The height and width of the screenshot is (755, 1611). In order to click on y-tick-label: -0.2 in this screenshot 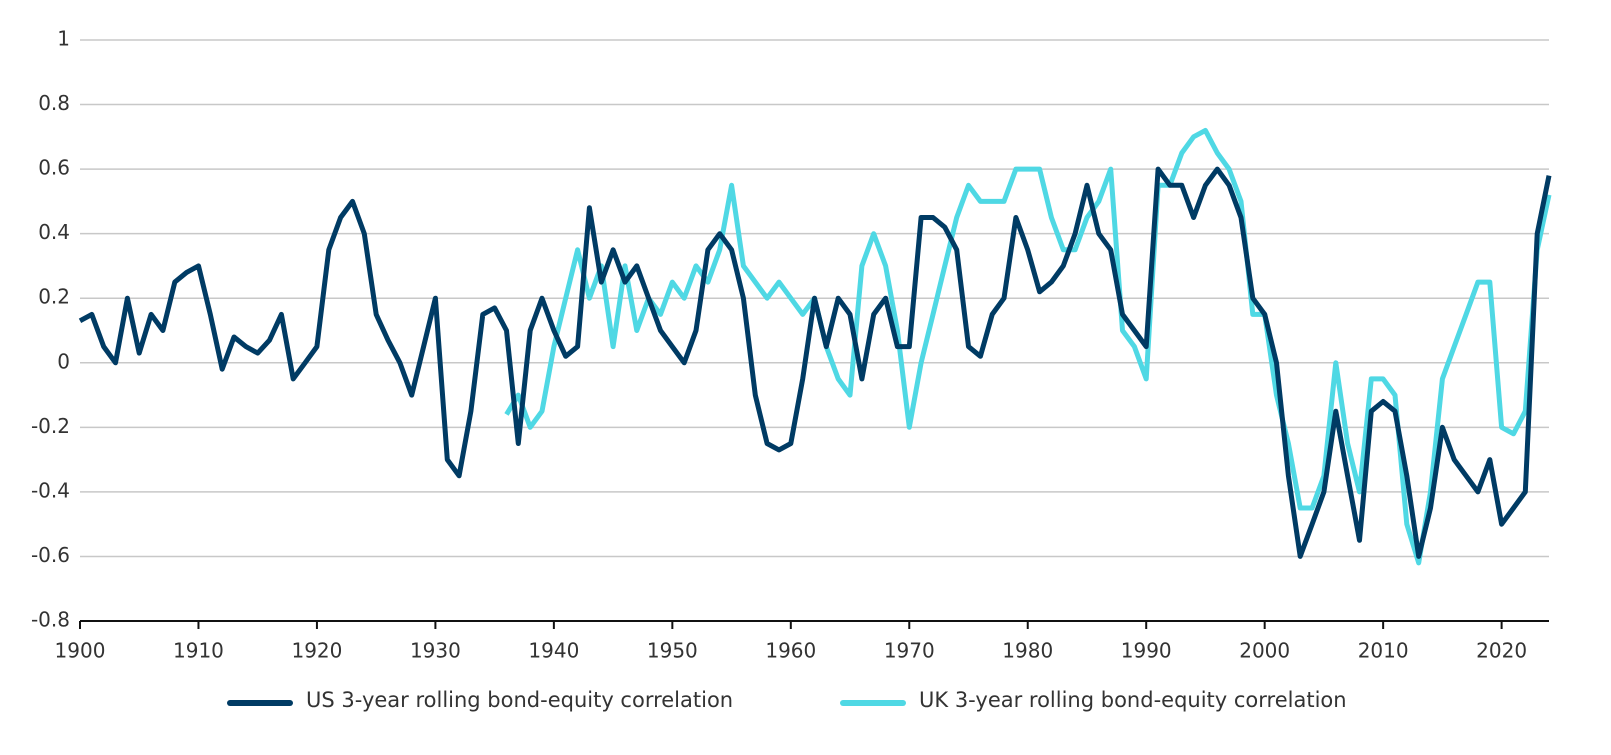, I will do `click(50, 426)`.